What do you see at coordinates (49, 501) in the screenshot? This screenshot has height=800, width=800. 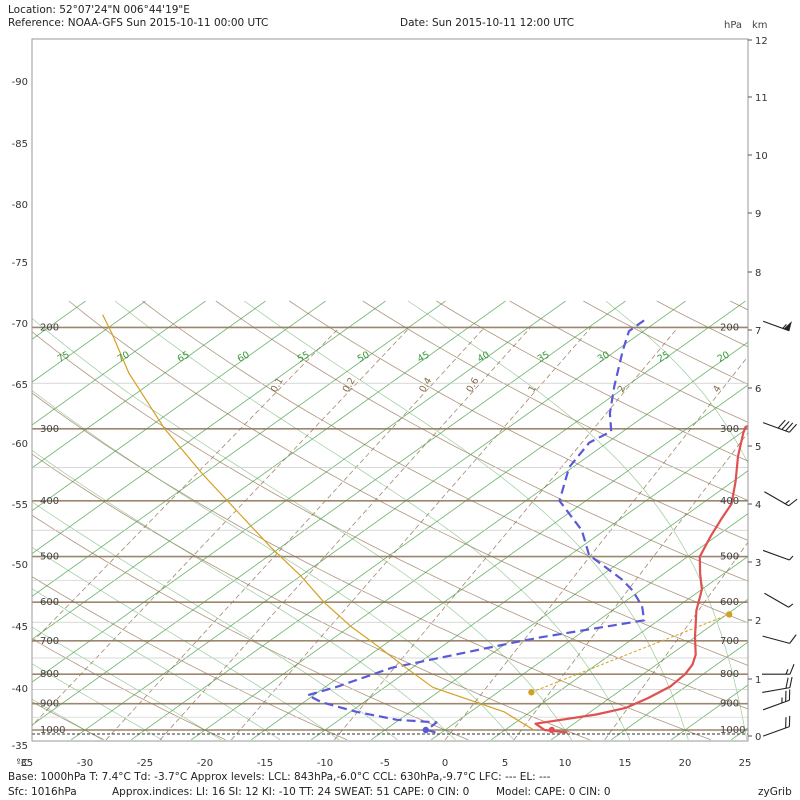 I see `pressure-label-left: 400` at bounding box center [49, 501].